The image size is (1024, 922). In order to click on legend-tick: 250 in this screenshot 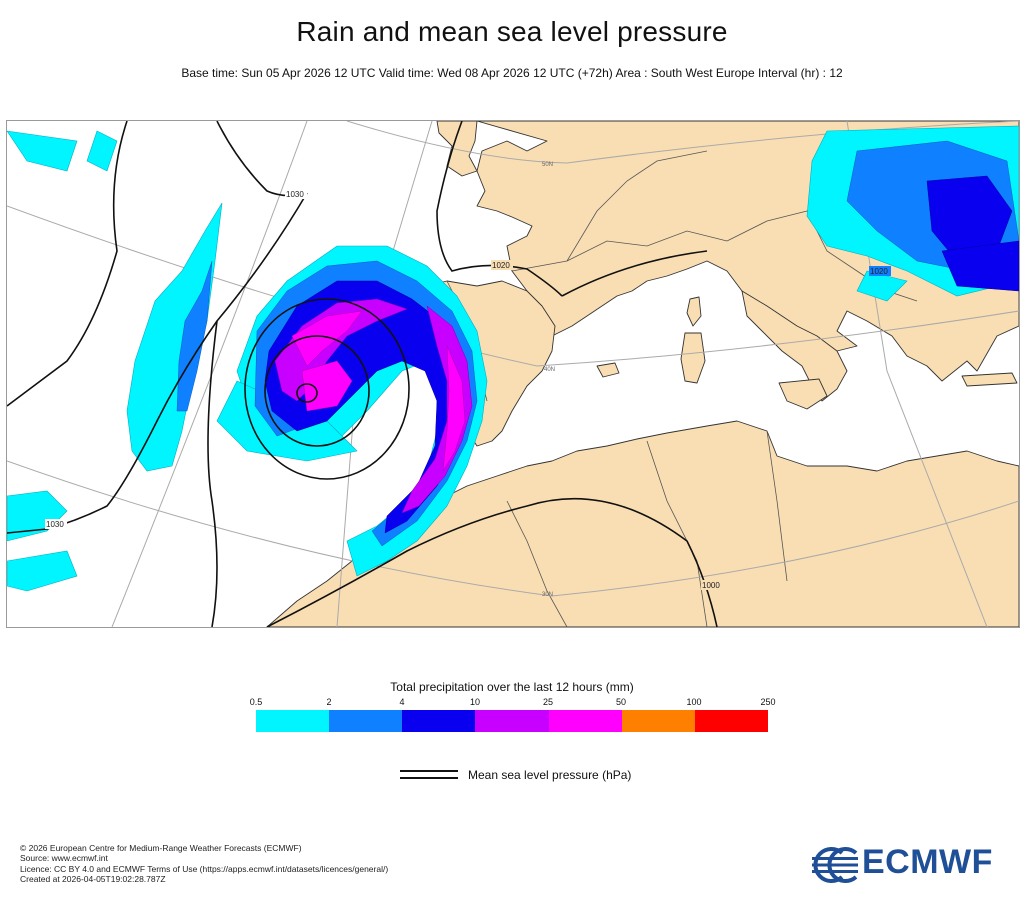, I will do `click(768, 702)`.